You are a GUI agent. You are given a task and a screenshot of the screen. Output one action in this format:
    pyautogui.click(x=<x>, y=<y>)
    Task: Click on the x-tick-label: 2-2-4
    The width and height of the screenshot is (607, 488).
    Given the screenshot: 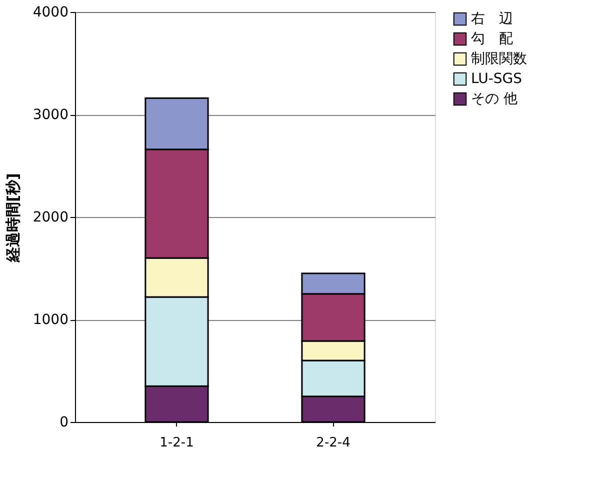 What is the action you would take?
    pyautogui.click(x=333, y=443)
    